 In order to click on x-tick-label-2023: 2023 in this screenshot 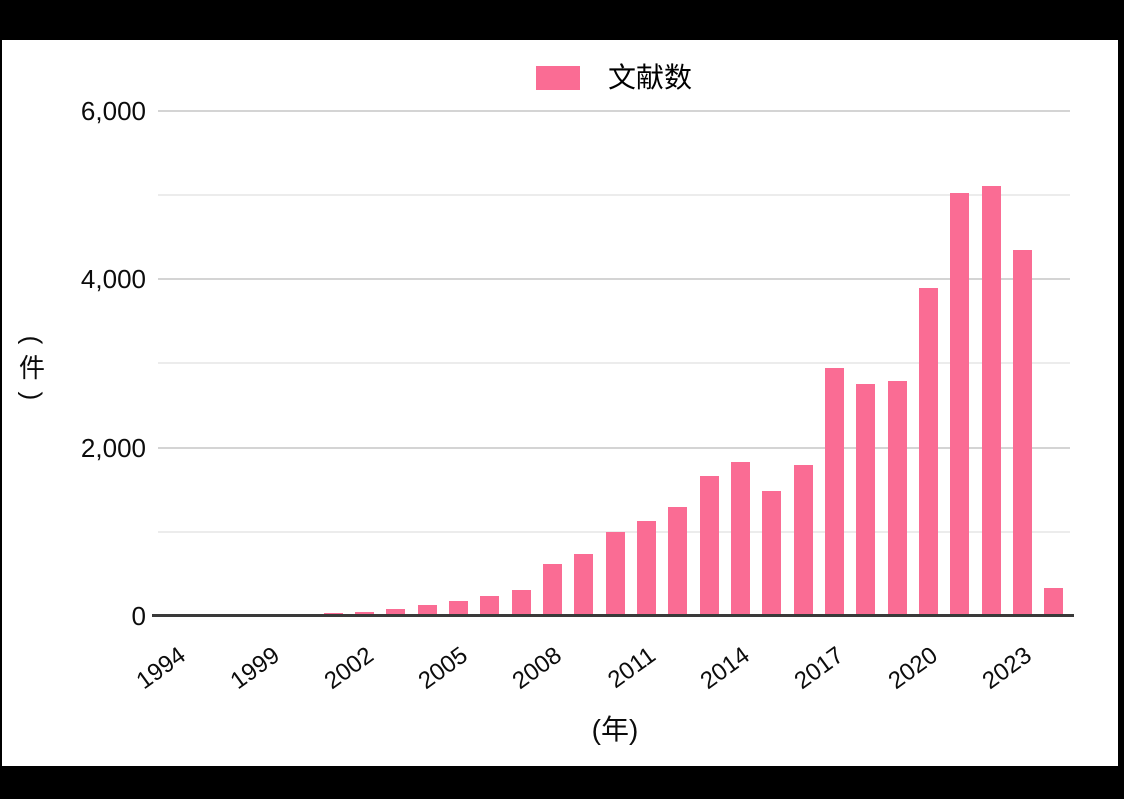, I will do `click(1007, 668)`.